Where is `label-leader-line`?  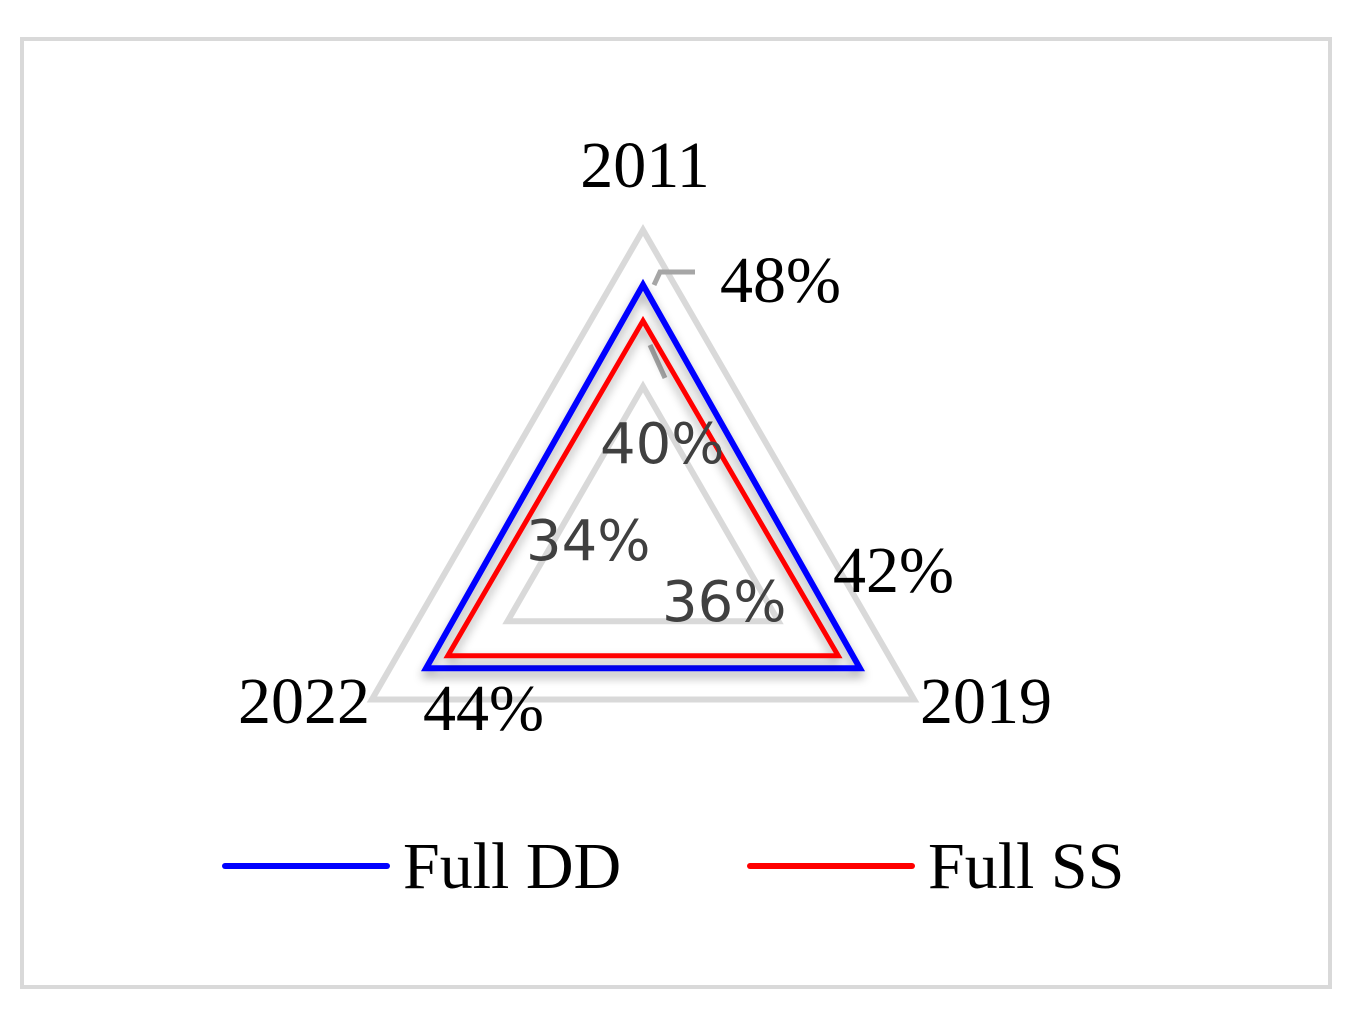
label-leader-line is located at coordinates (673, 278).